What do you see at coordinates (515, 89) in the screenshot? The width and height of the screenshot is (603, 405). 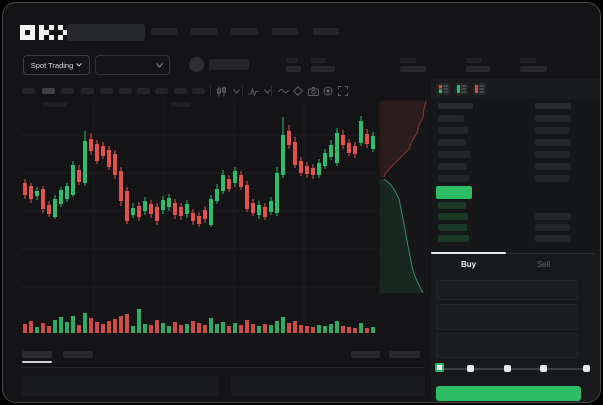 I see `orderbook-header` at bounding box center [515, 89].